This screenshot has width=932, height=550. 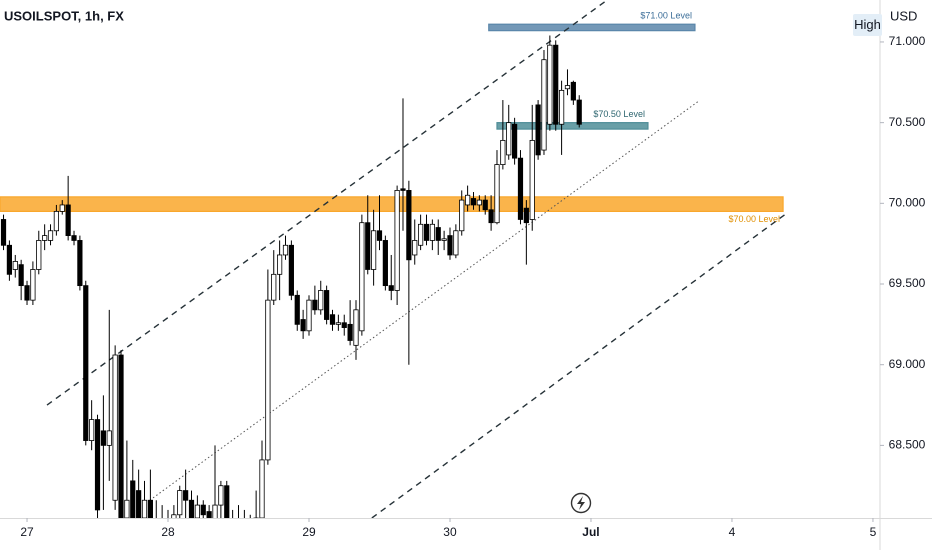 I want to click on badge-bg, so click(x=867, y=25).